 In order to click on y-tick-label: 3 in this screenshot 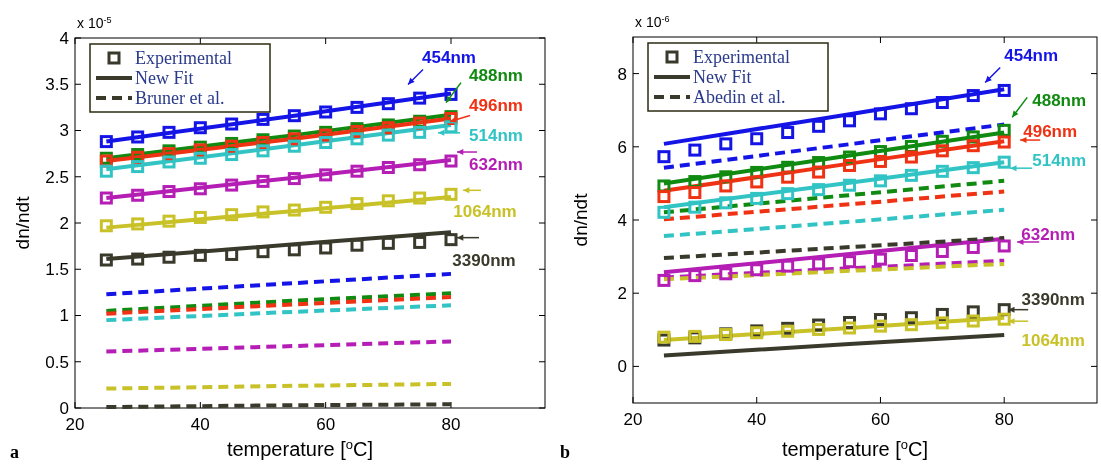, I will do `click(64, 131)`.